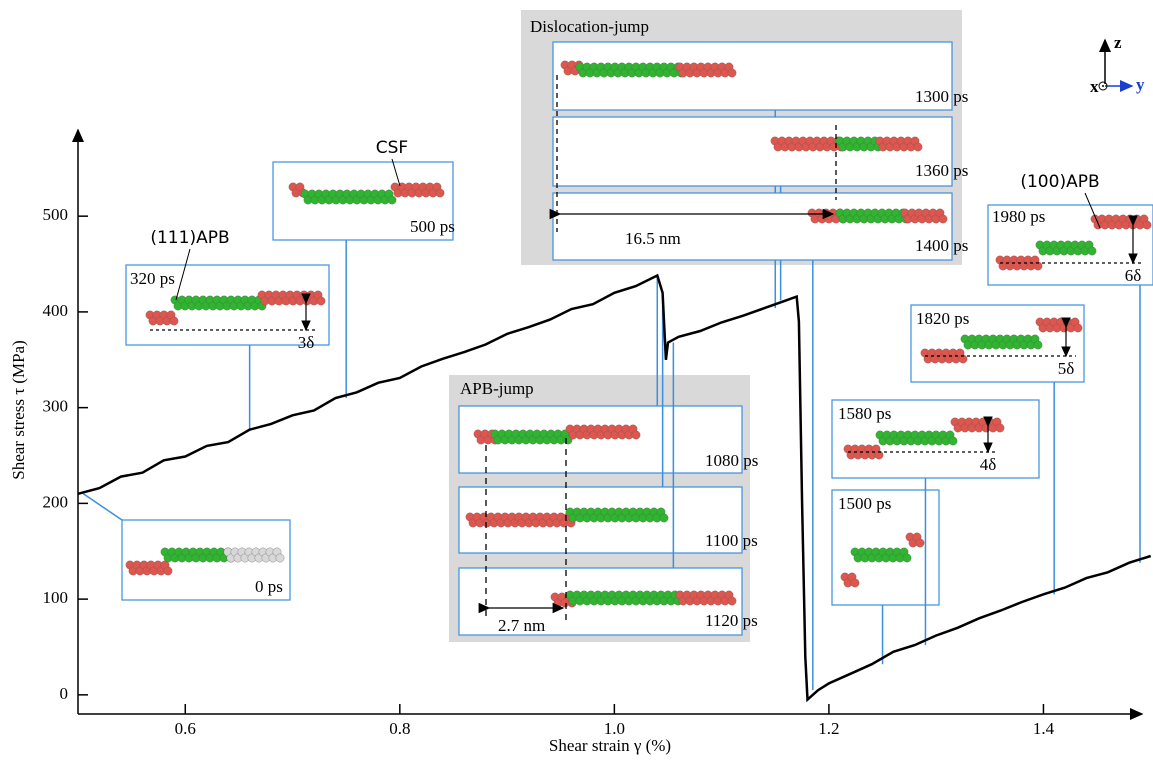 The height and width of the screenshot is (761, 1153). Describe the element at coordinates (521, 625) in the screenshot. I see `distance-label: 2.7 nm` at that location.